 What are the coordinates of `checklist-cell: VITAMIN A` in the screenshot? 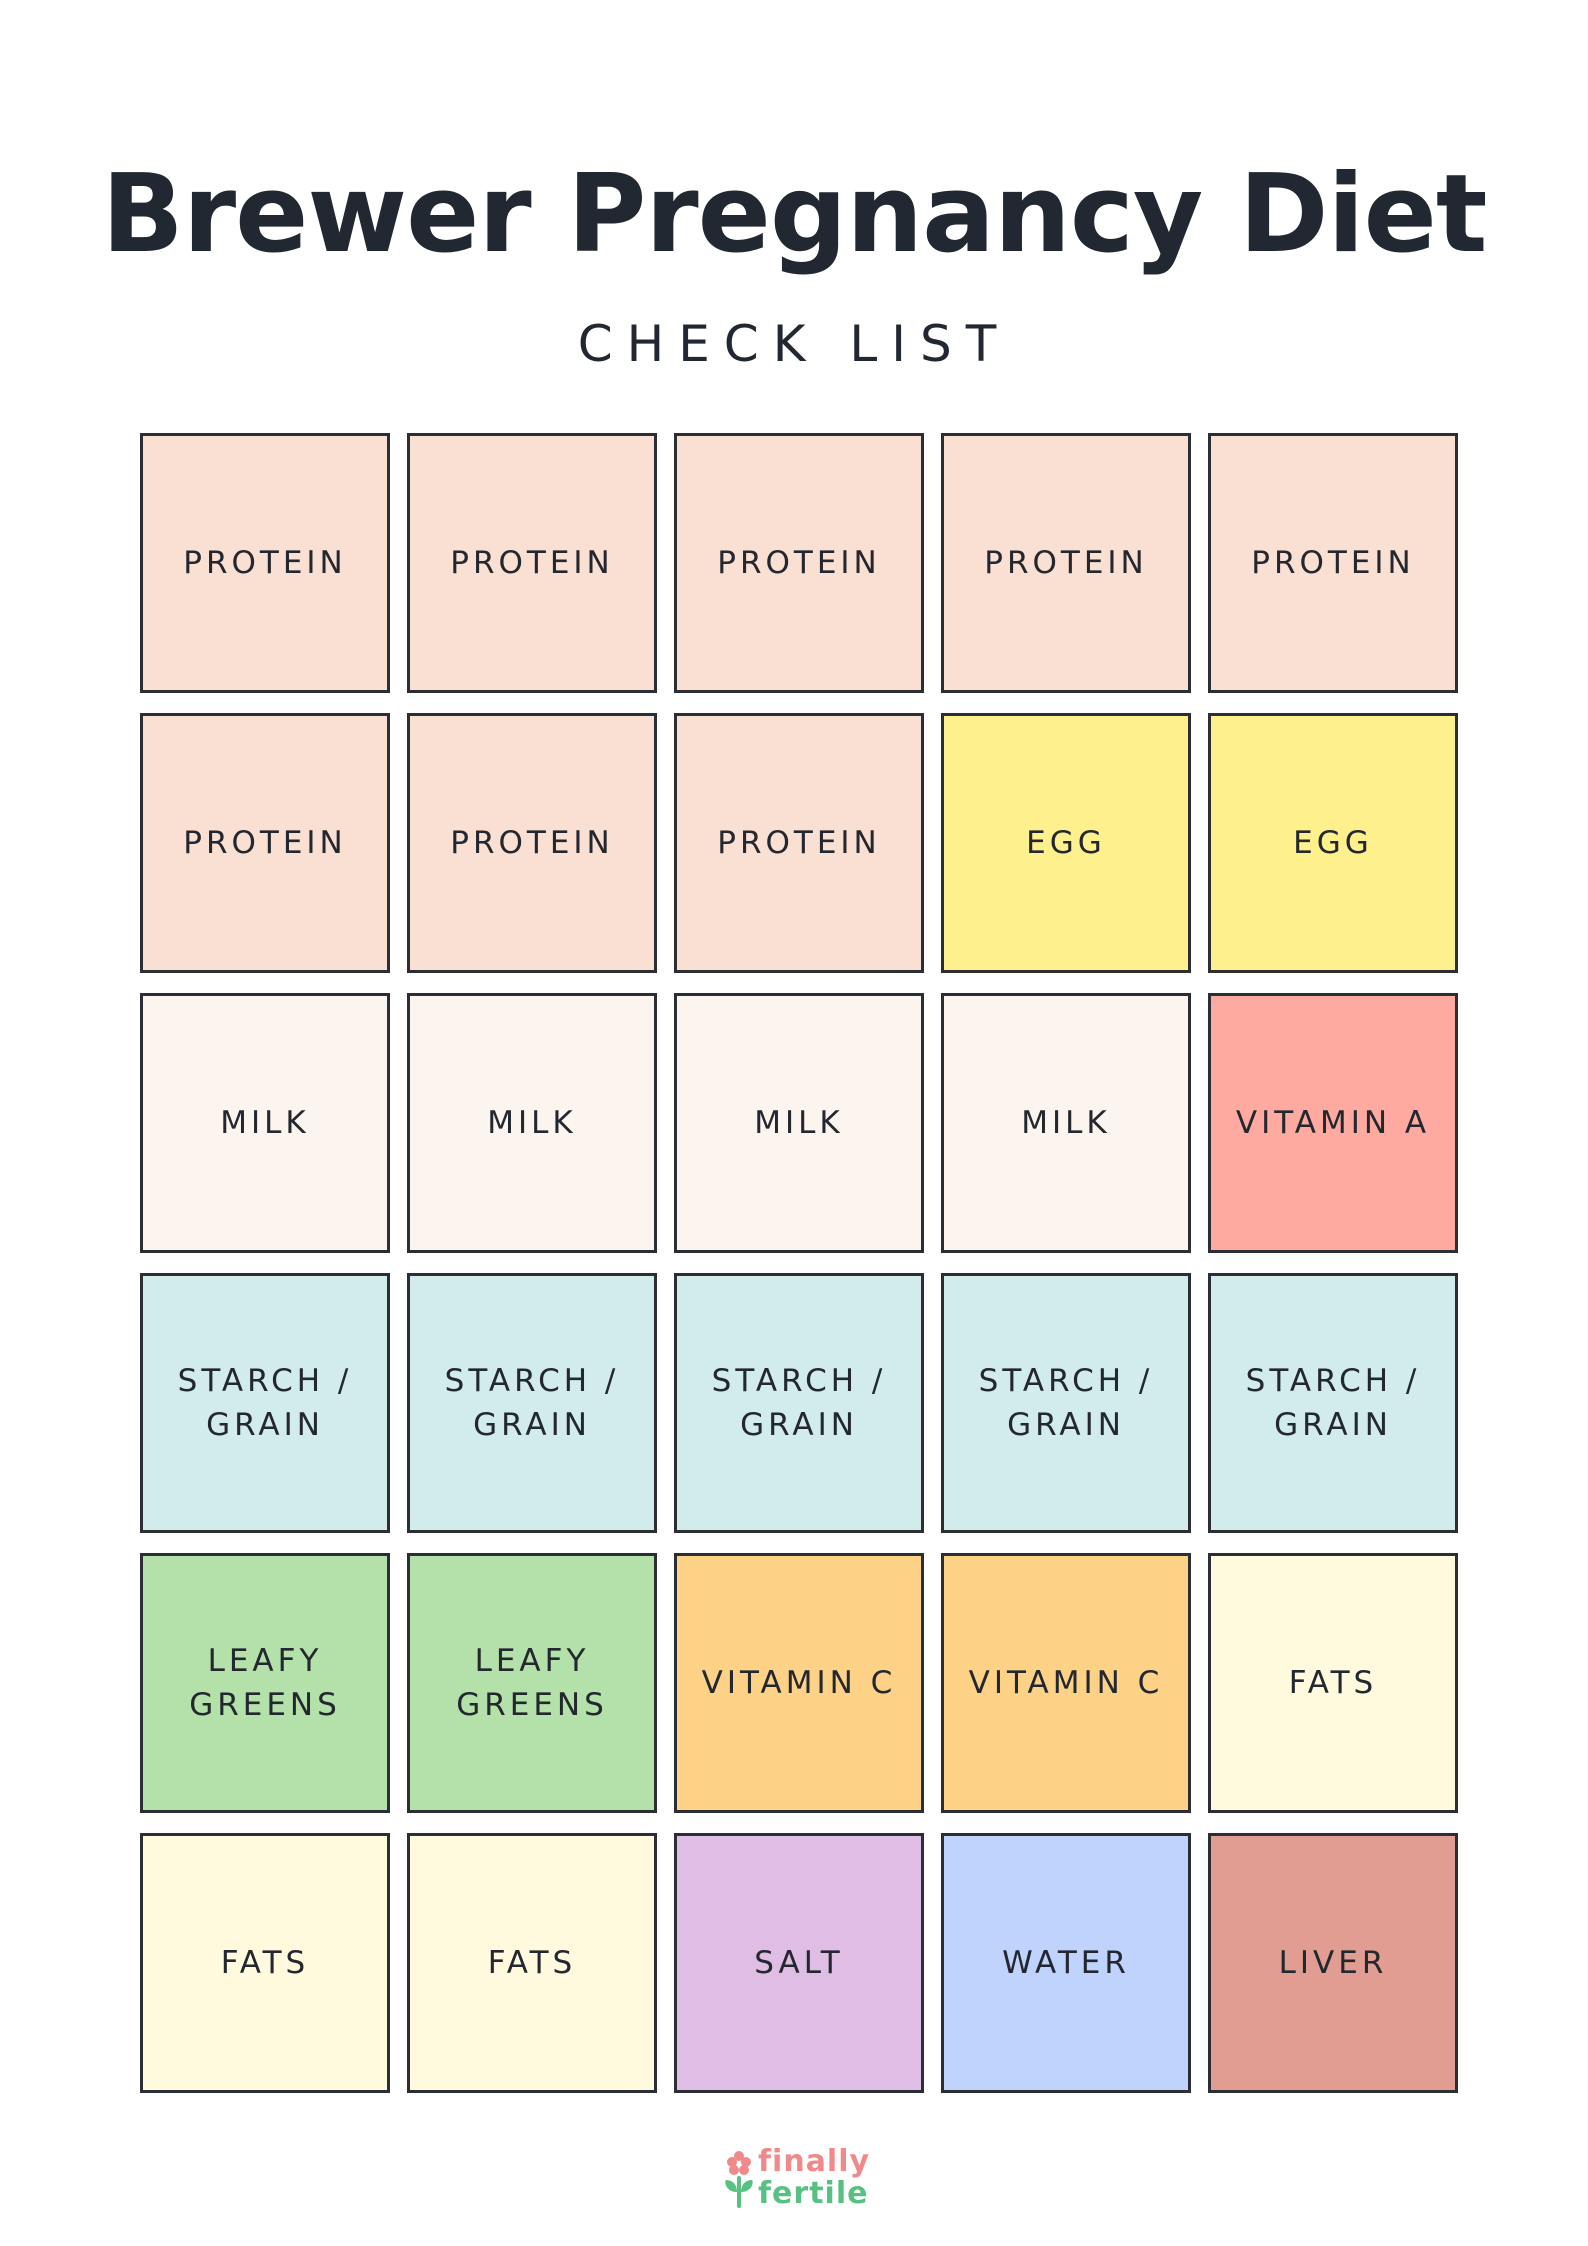 It's located at (1333, 1123).